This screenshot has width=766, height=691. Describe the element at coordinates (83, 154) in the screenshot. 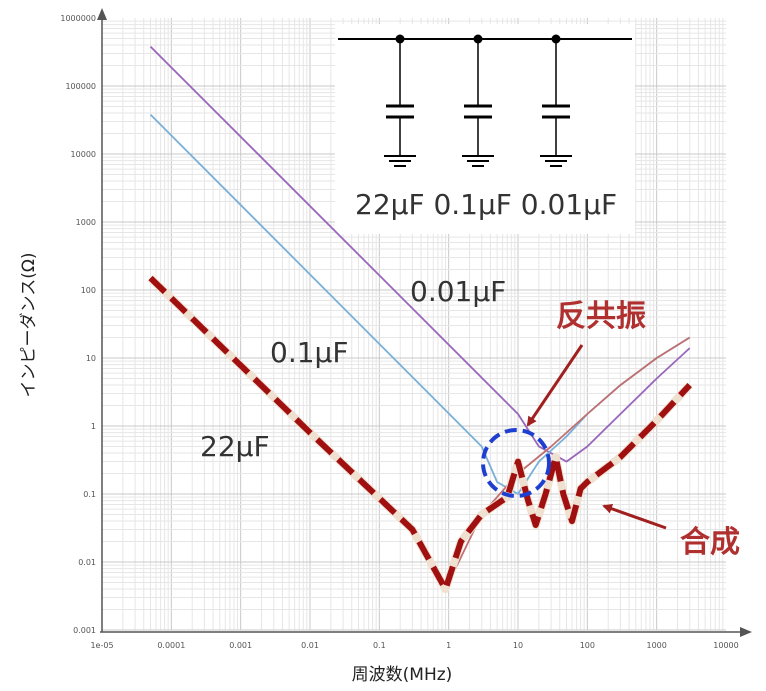

I see `y-tick-label: 10000` at that location.